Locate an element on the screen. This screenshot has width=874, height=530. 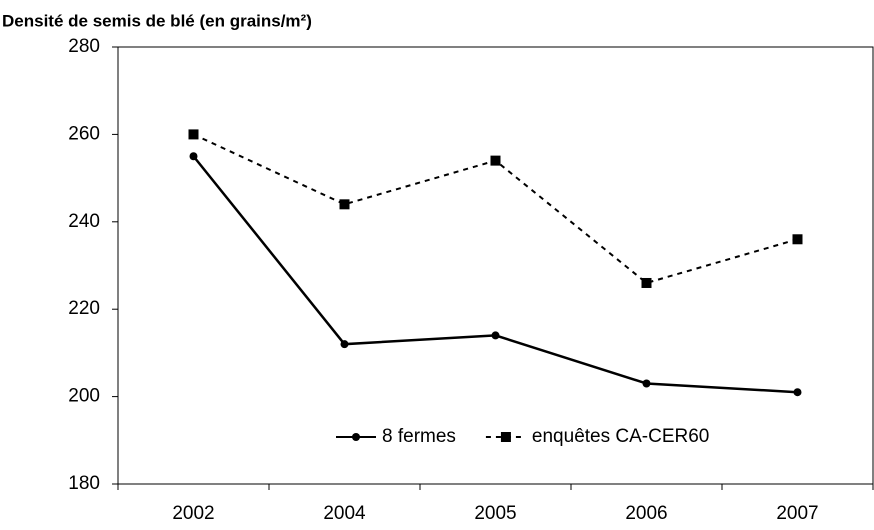
y-tick-label: 200 is located at coordinates (84, 396).